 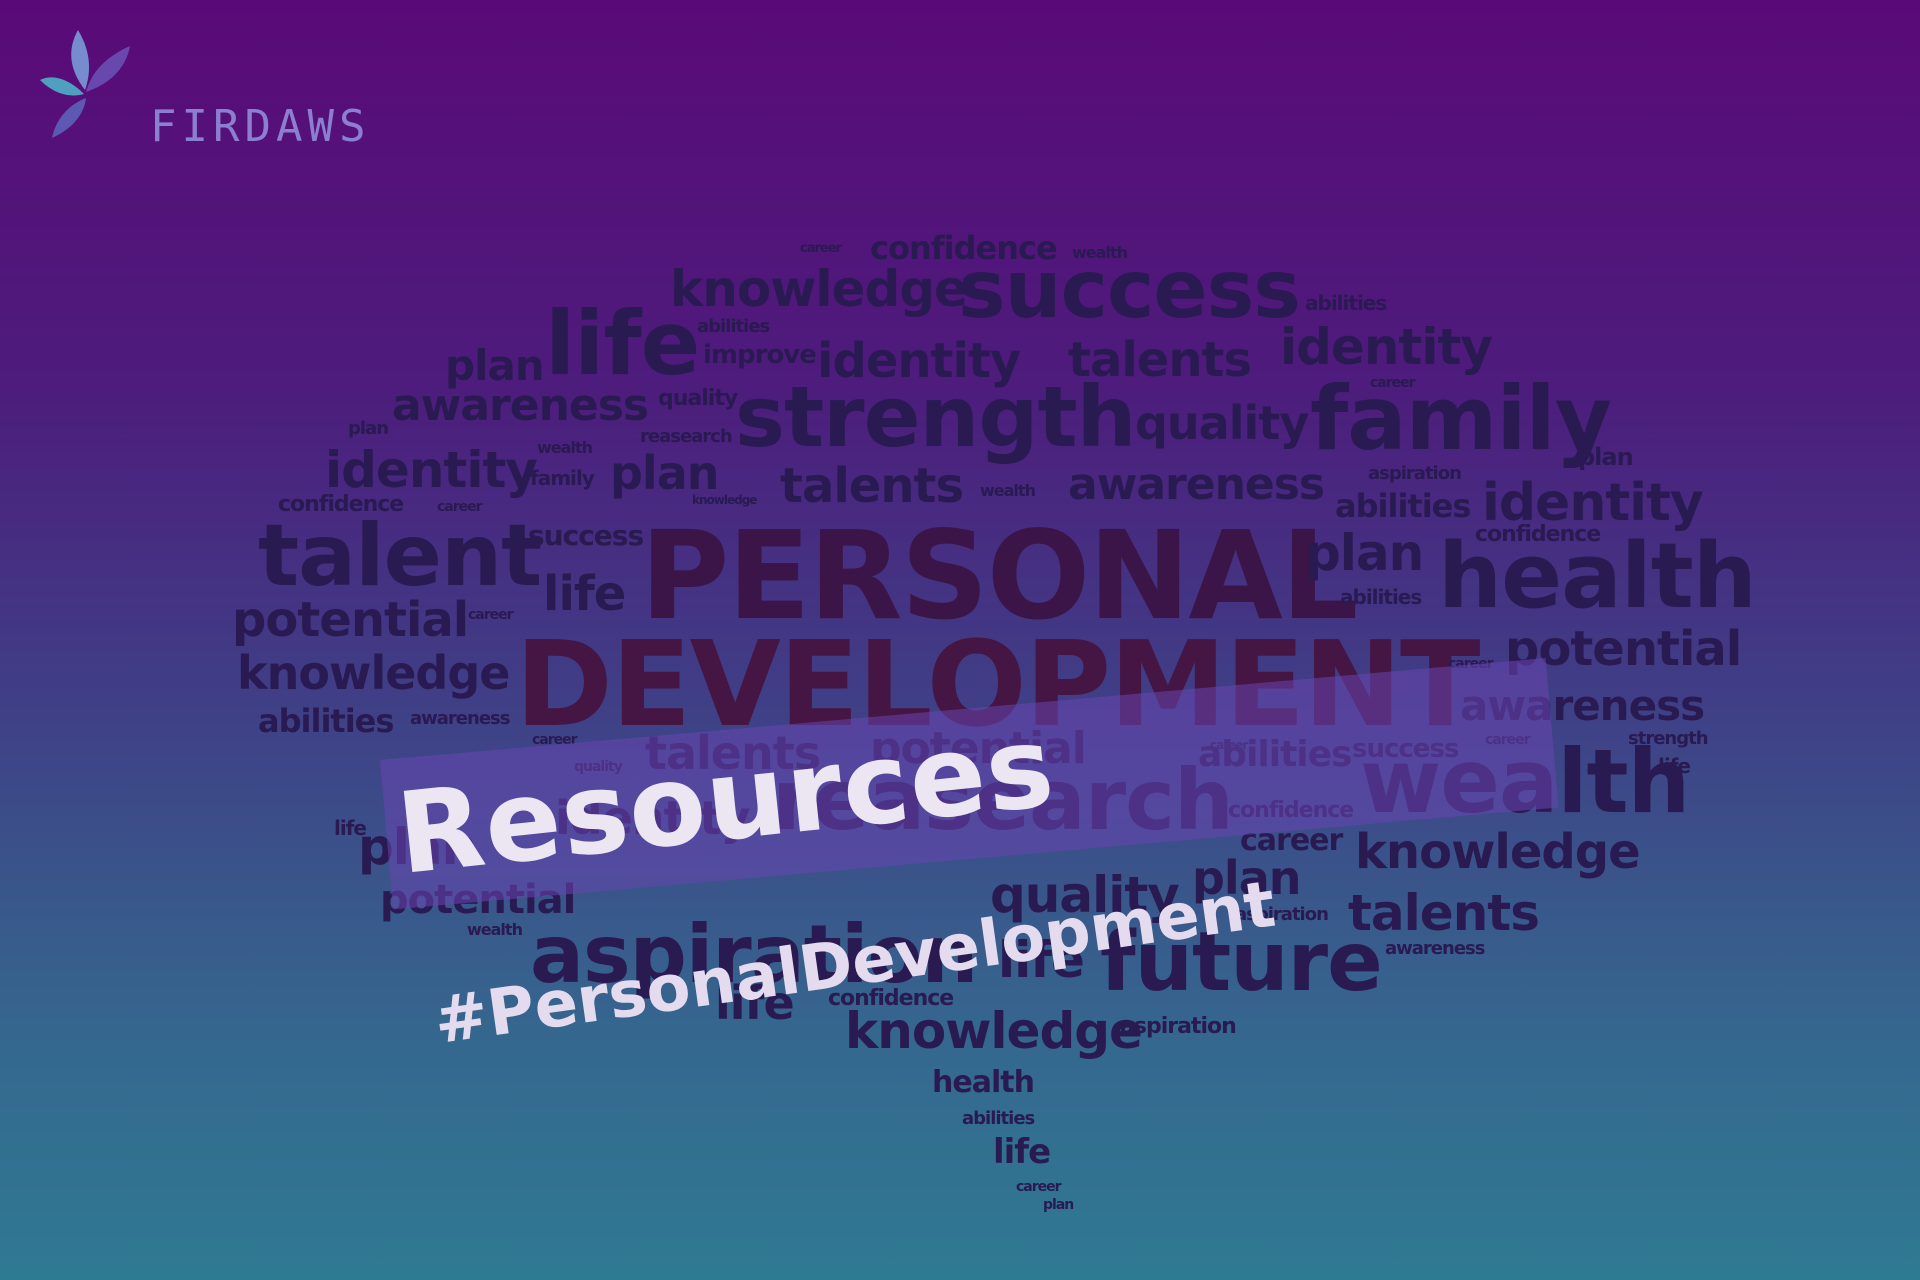 I want to click on cloud-word: talent, so click(x=400, y=556).